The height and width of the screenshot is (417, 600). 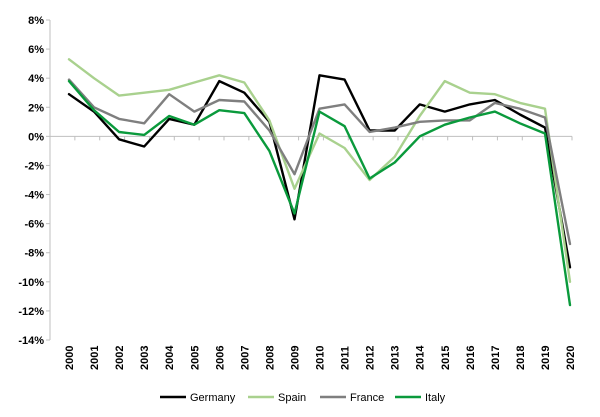 I want to click on x-tick-label: 2018, so click(x=521, y=358).